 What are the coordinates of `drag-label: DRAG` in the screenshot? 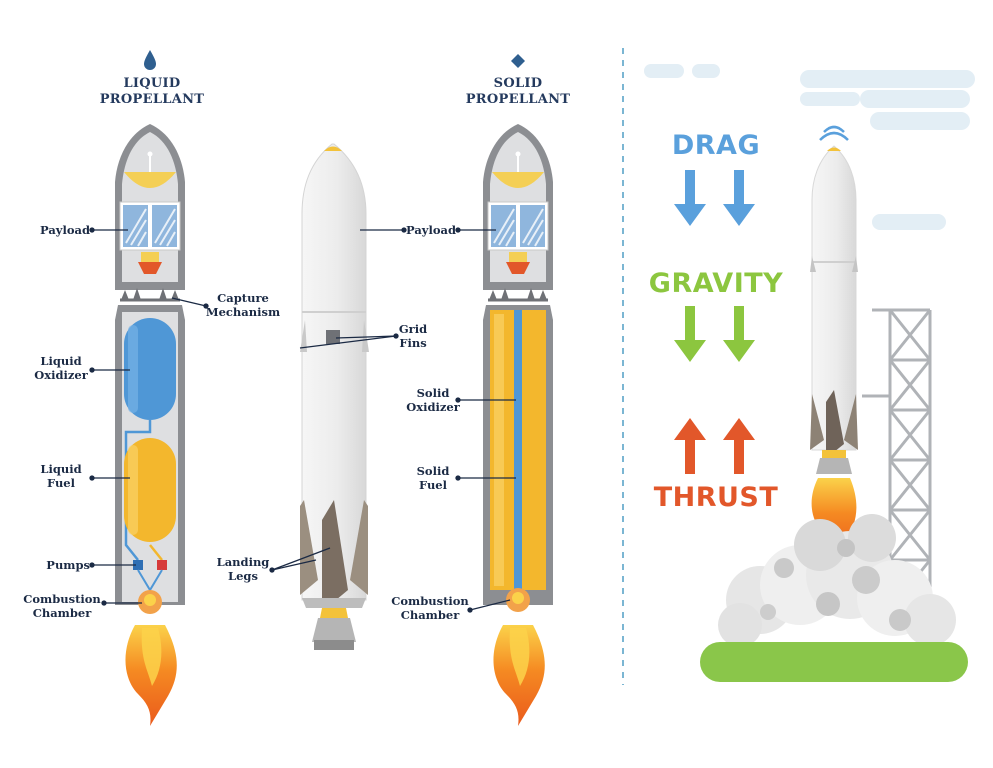 It's located at (716, 145).